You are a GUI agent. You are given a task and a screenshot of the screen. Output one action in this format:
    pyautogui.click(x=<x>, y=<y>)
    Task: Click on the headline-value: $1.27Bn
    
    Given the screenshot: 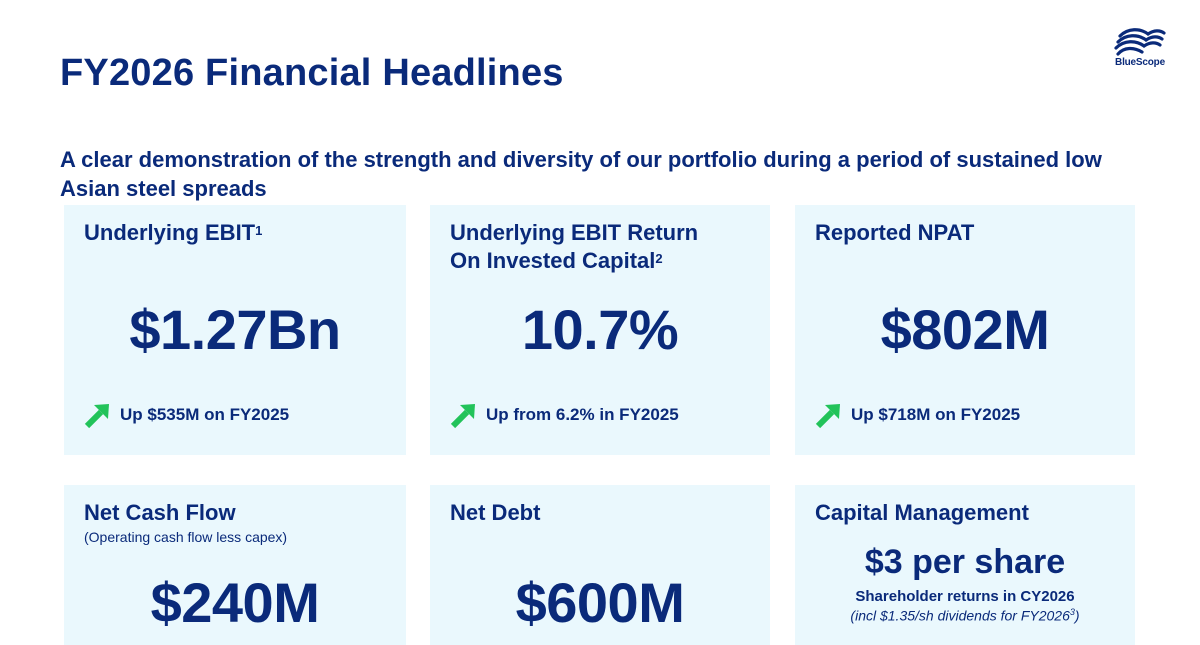 What is the action you would take?
    pyautogui.click(x=235, y=329)
    